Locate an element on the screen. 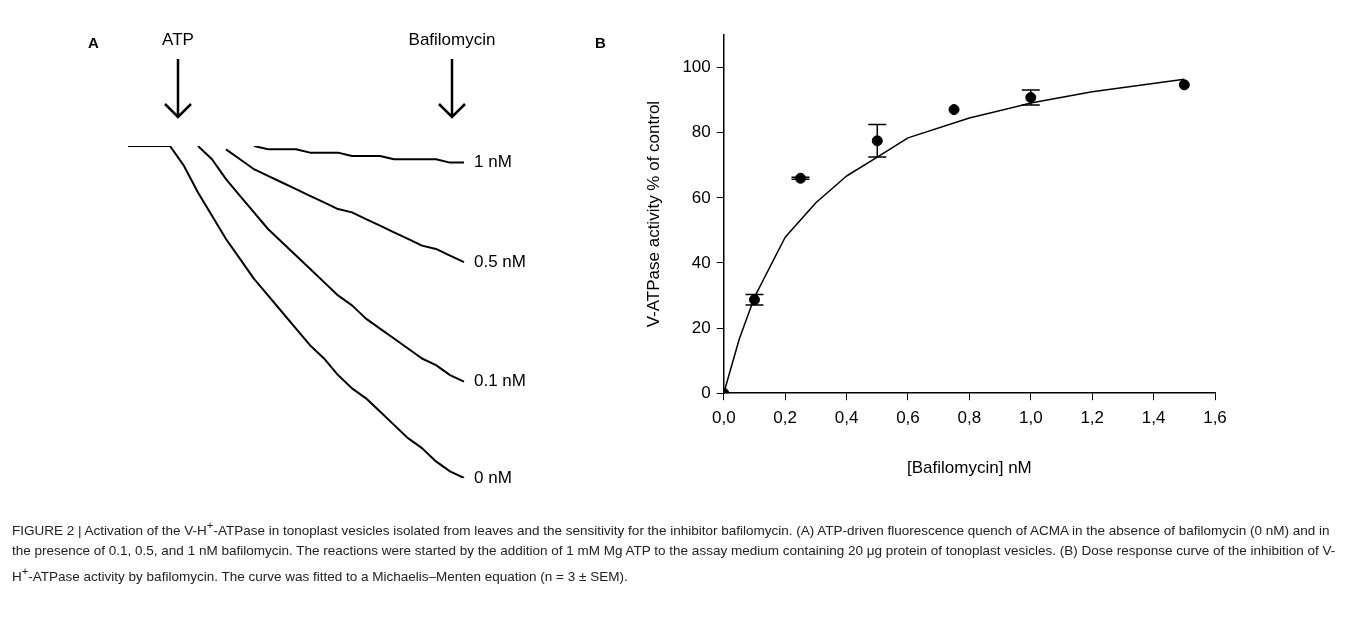 The height and width of the screenshot is (640, 1355). text: ATP is located at coordinates (178, 40).